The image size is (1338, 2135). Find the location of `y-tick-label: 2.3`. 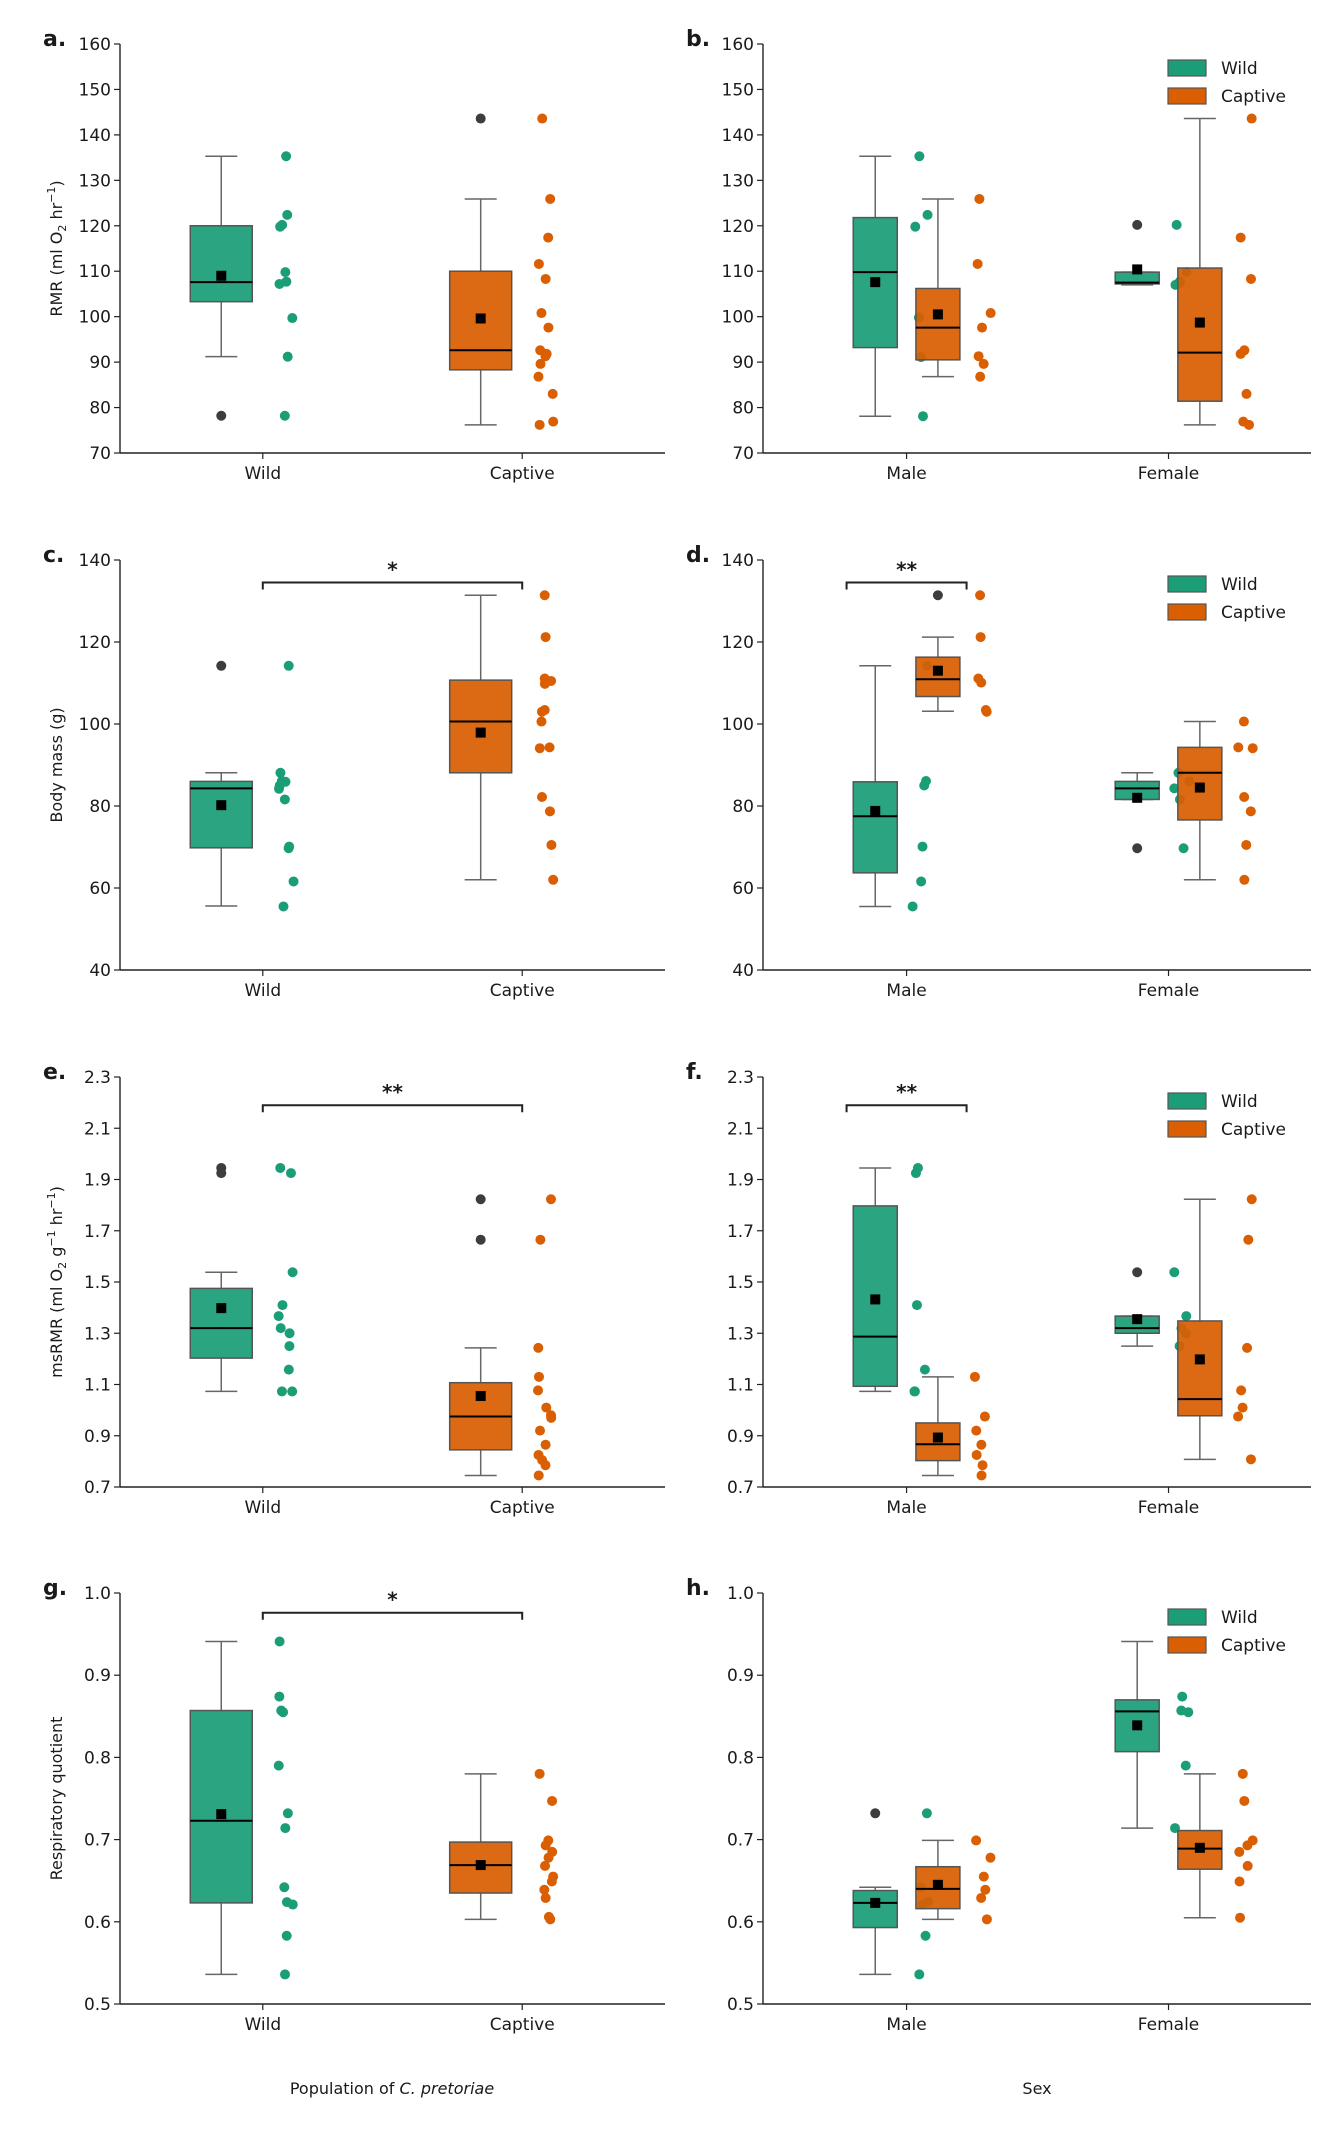

y-tick-label: 2.3 is located at coordinates (97, 1078).